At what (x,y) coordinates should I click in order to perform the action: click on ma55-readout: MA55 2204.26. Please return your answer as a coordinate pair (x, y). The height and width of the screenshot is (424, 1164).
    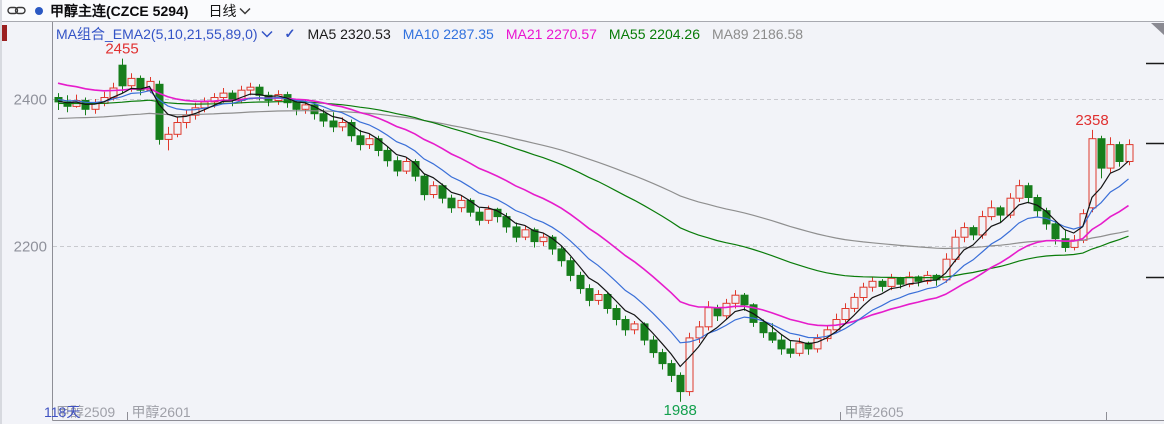
    Looking at the image, I should click on (654, 34).